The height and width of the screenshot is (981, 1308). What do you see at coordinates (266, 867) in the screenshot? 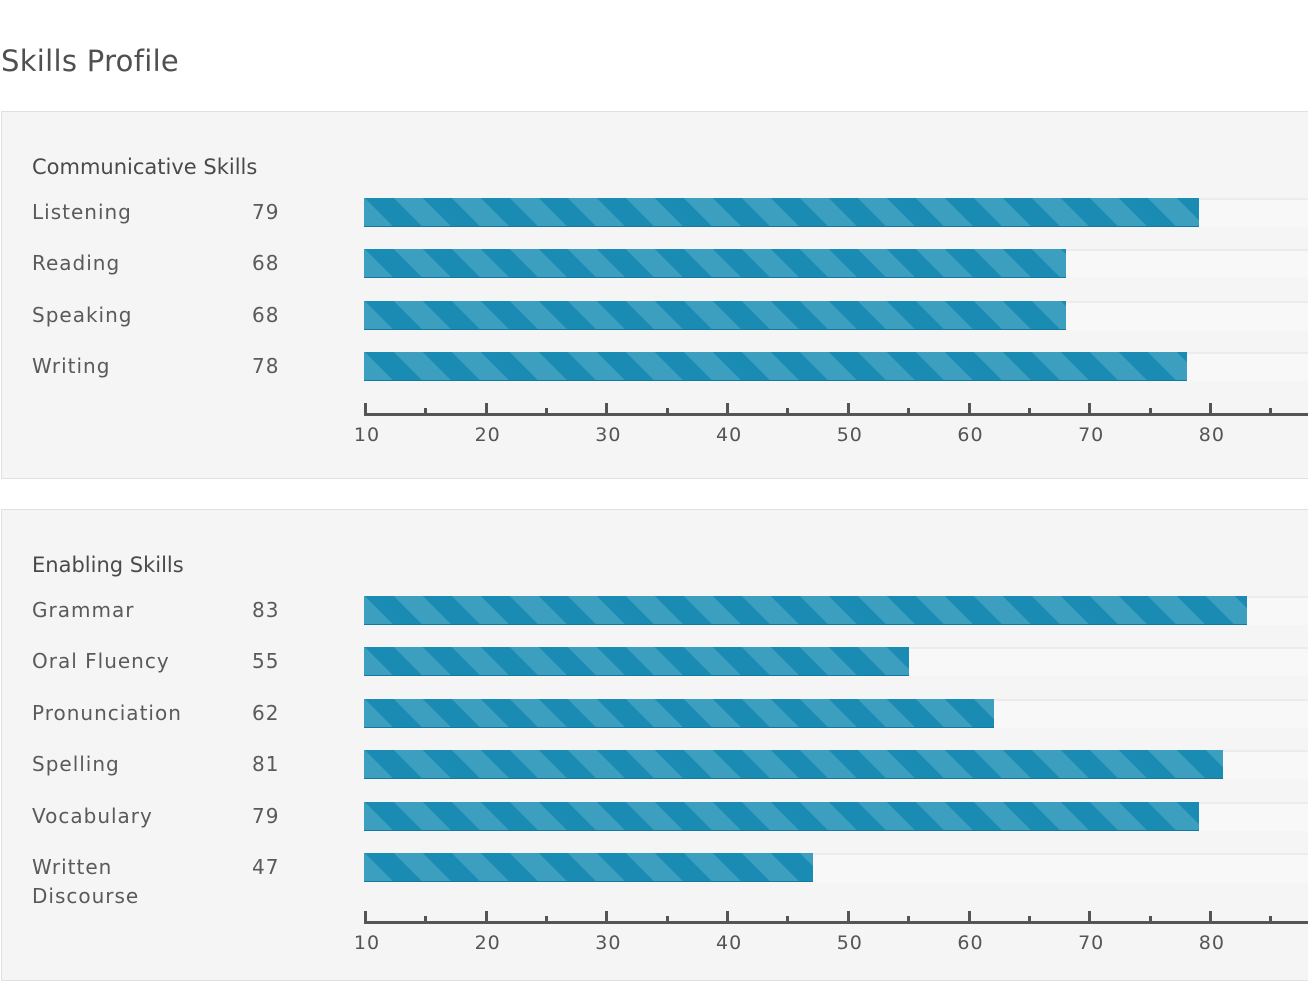
I see `skill-score: 47` at bounding box center [266, 867].